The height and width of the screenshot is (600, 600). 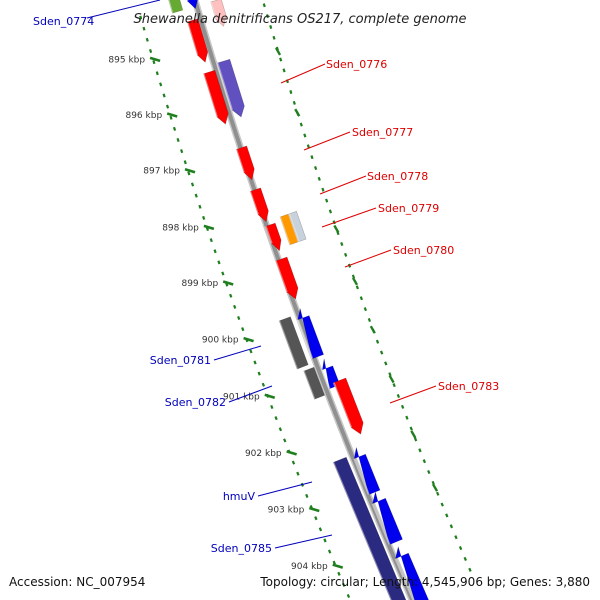 I want to click on gene-label: Sden_0785, so click(x=241, y=548).